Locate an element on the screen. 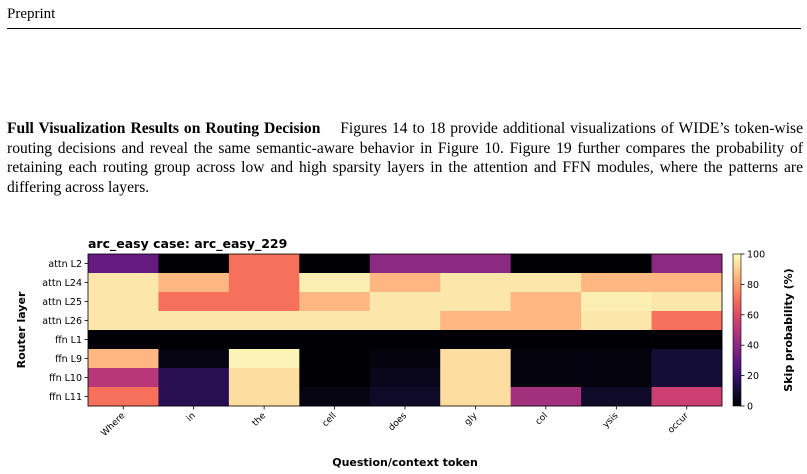 Image resolution: width=807 pixels, height=474 pixels. colorbar-label: Skip probability (%) is located at coordinates (788, 329).